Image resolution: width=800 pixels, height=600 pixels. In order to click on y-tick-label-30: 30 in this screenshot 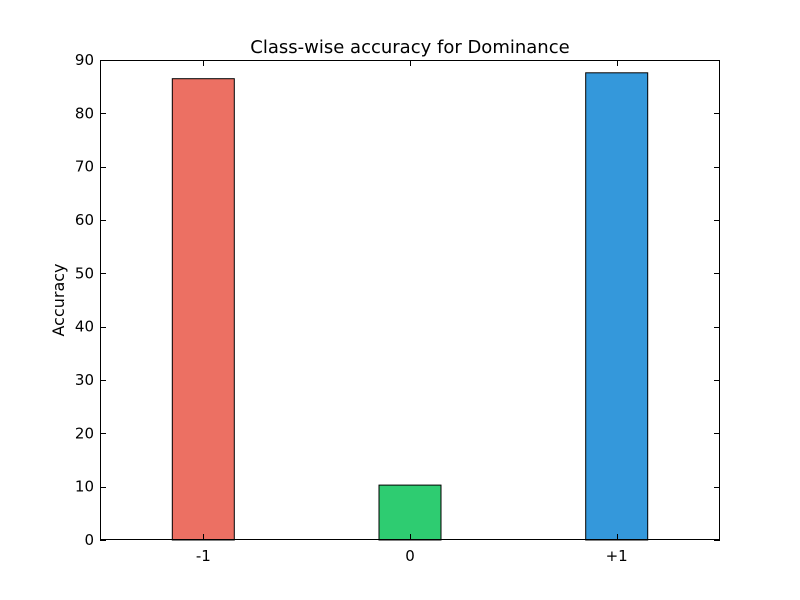, I will do `click(84, 380)`.